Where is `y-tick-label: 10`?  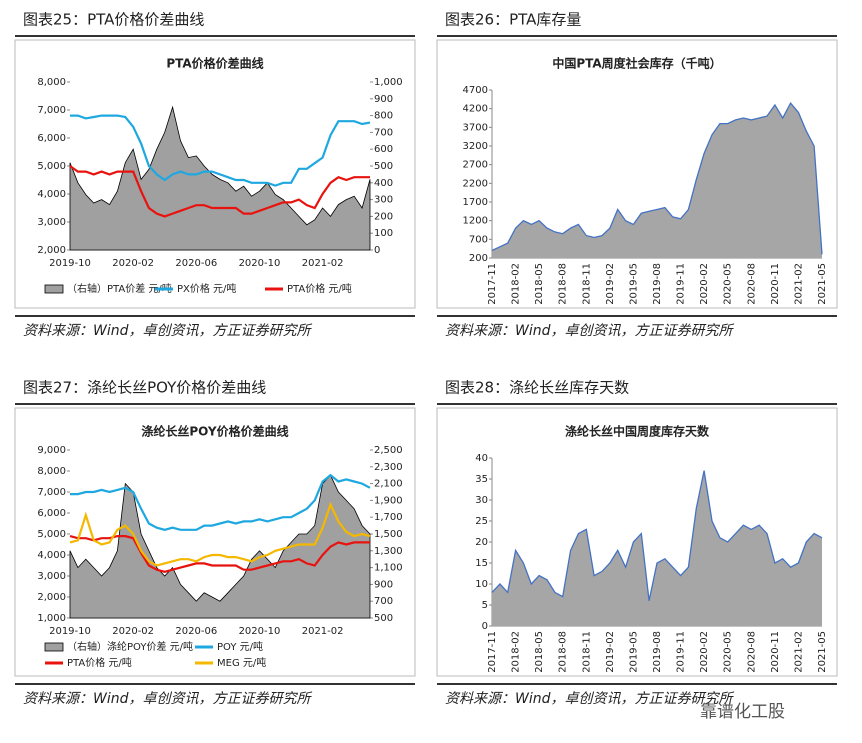
y-tick-label: 10 is located at coordinates (481, 584).